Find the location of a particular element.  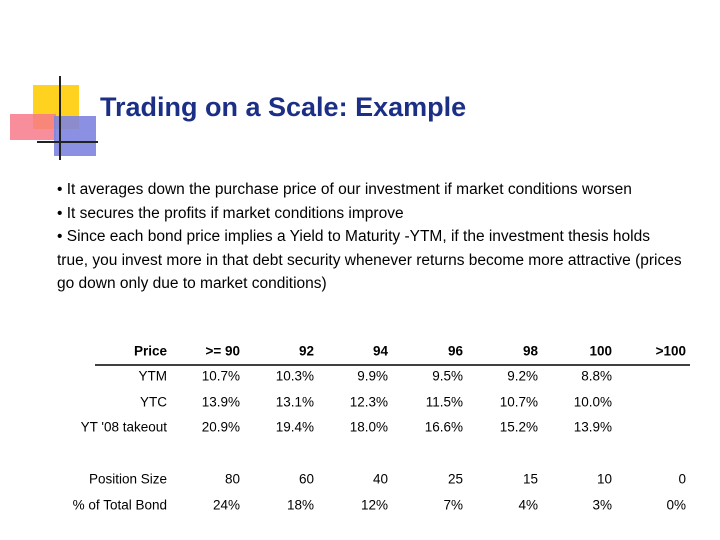

table-cell: 60 is located at coordinates (306, 479).